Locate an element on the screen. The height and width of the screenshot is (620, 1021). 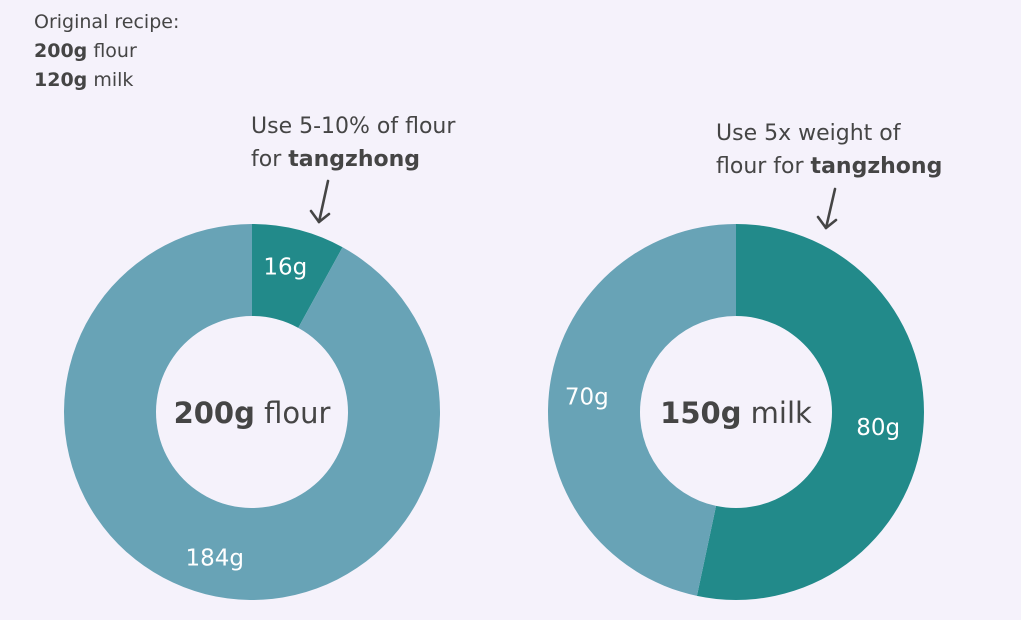
milk-slice-tangzhong is located at coordinates (810, 412).